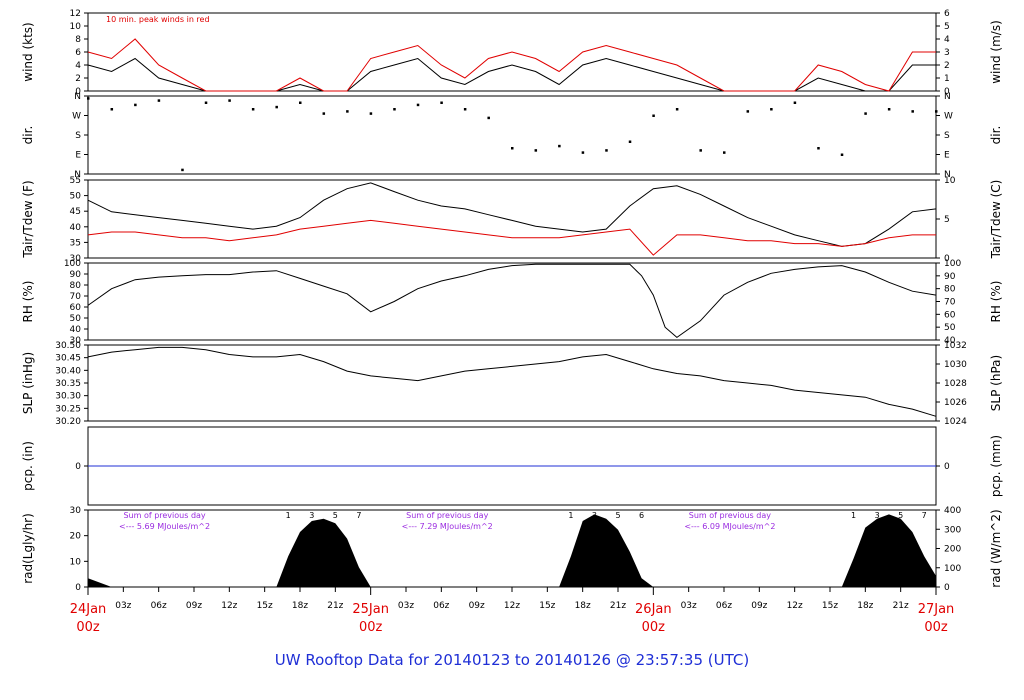  Describe the element at coordinates (68, 384) in the screenshot. I see `slp-yaxis-left-label: 30.35` at that location.